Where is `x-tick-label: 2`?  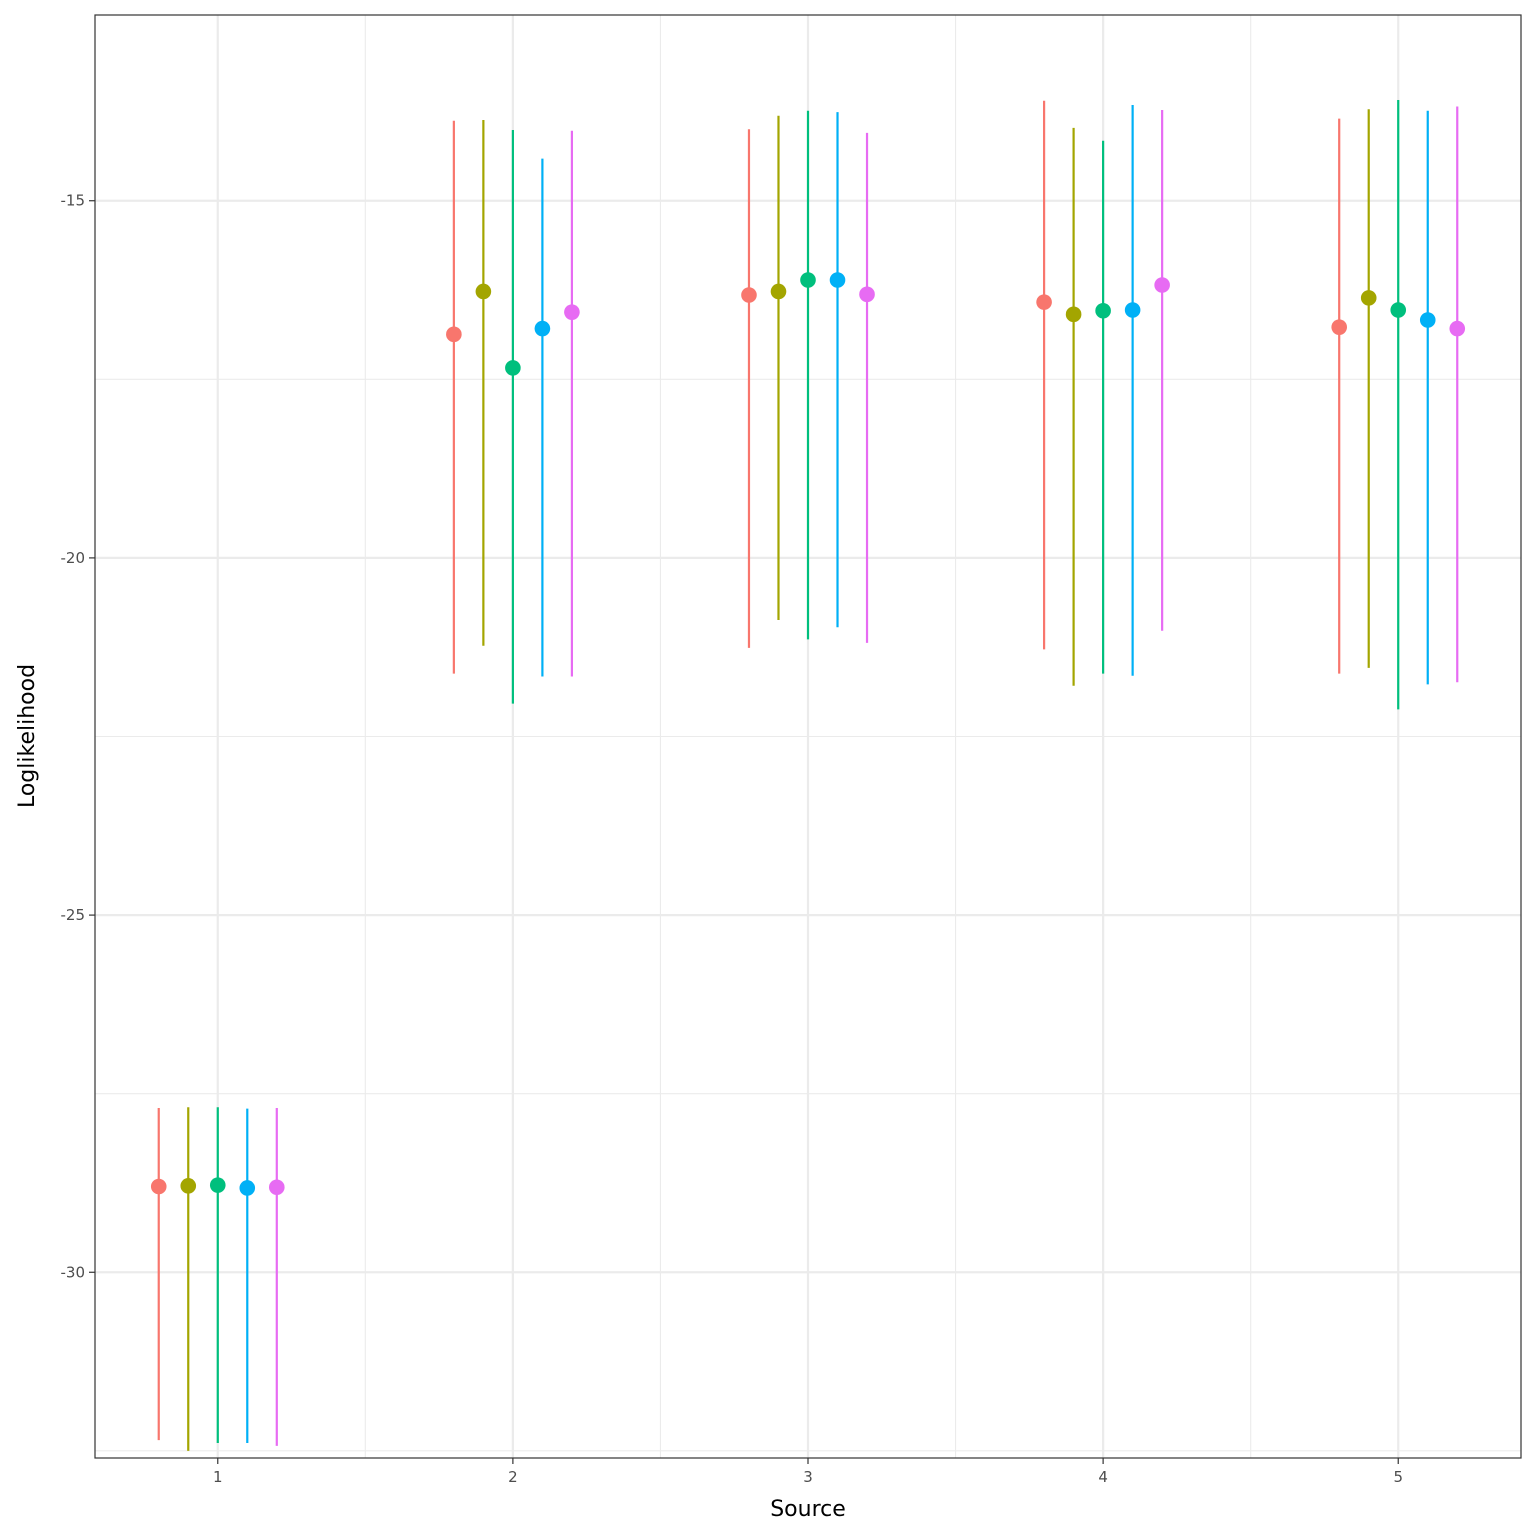 x-tick-label: 2 is located at coordinates (513, 1477).